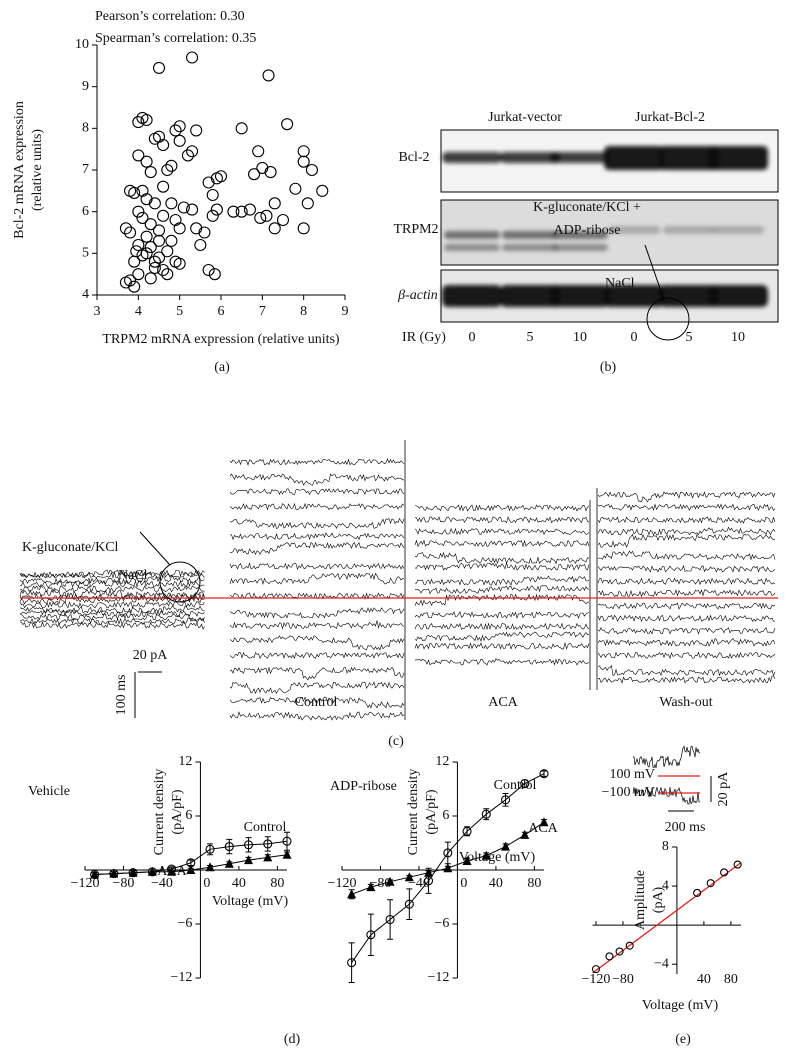 The width and height of the screenshot is (792, 1062). I want to click on x-tick-label: −40, so click(162, 883).